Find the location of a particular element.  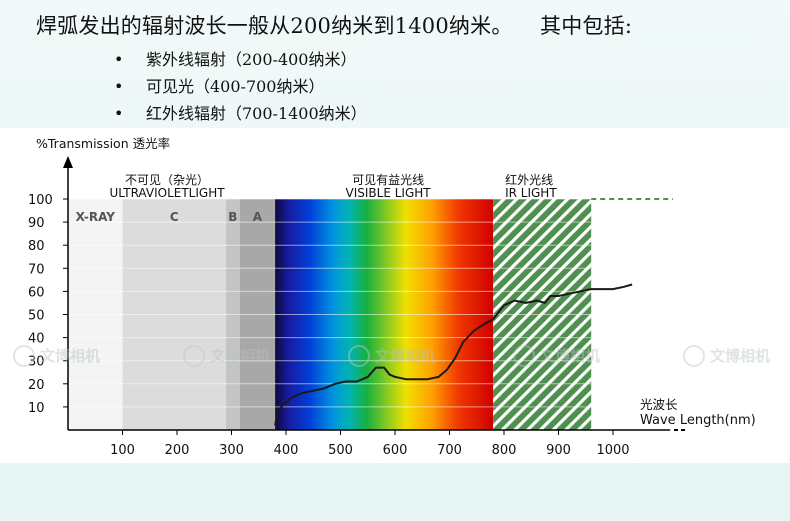

y-tick-label-1: 20 is located at coordinates (36, 385).